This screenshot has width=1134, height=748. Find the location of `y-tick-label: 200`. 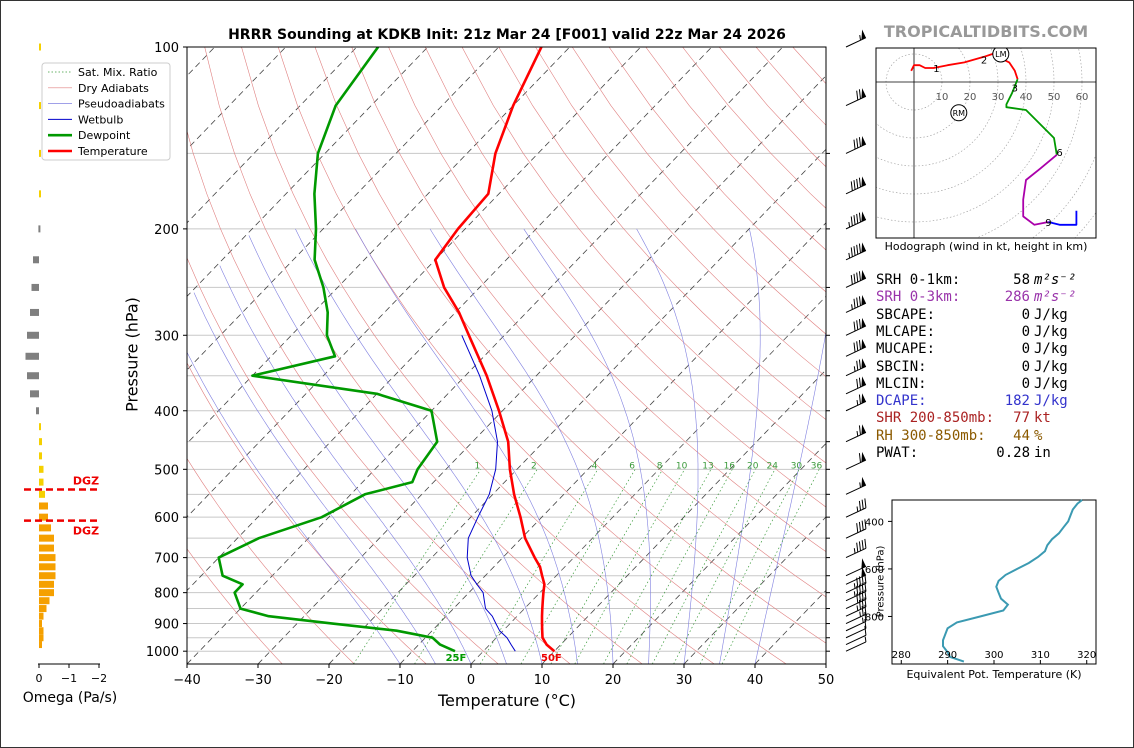

y-tick-label: 200 is located at coordinates (166, 230).